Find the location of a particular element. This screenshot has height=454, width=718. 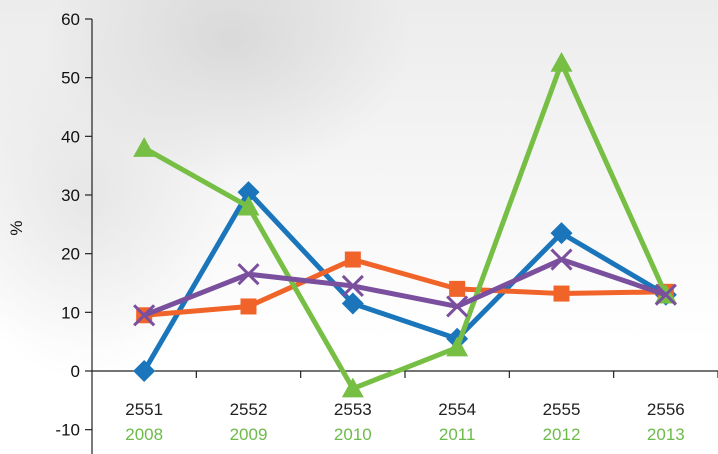

y-tick-label: 20 is located at coordinates (70, 254).